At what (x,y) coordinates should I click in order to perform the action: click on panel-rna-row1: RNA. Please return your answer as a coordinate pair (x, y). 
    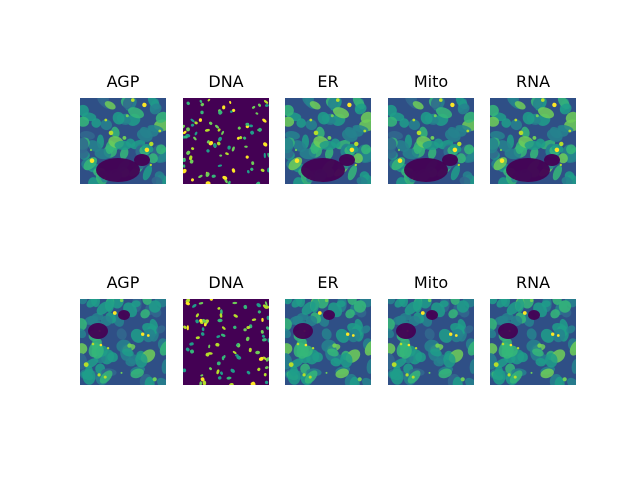
    Looking at the image, I should click on (533, 128).